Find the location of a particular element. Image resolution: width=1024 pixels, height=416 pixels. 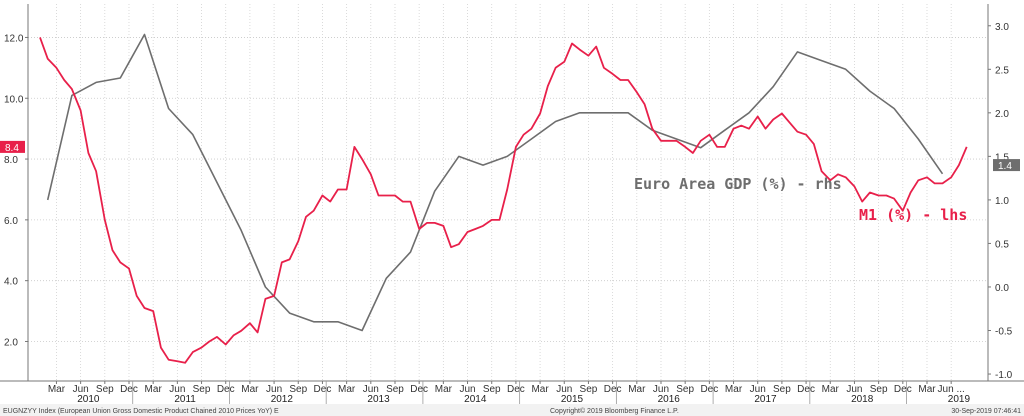

left-tick-label: 10.0 is located at coordinates (14, 99).